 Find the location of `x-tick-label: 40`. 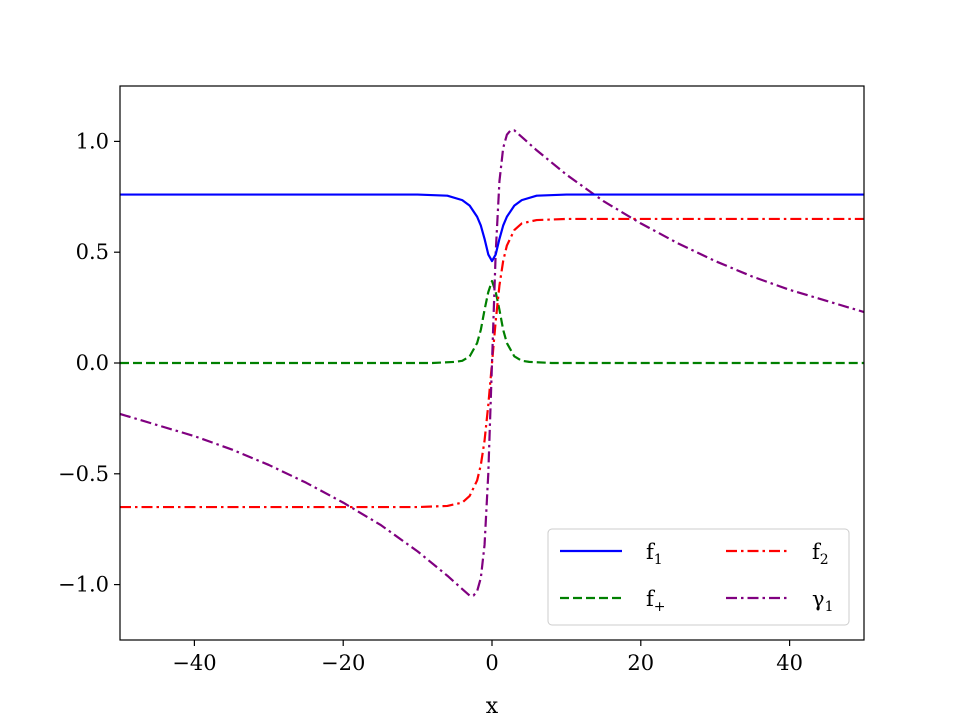

x-tick-label: 40 is located at coordinates (789, 663).